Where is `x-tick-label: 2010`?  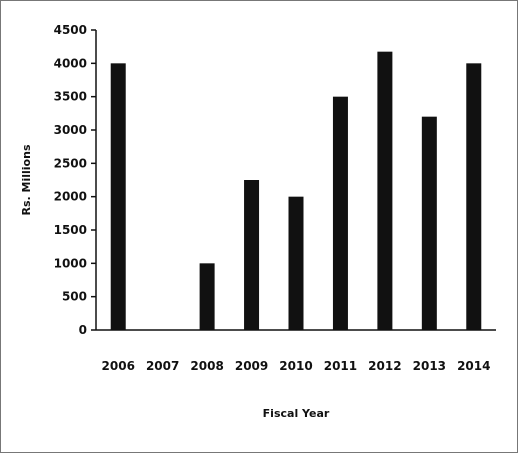 x-tick-label: 2010 is located at coordinates (295, 366).